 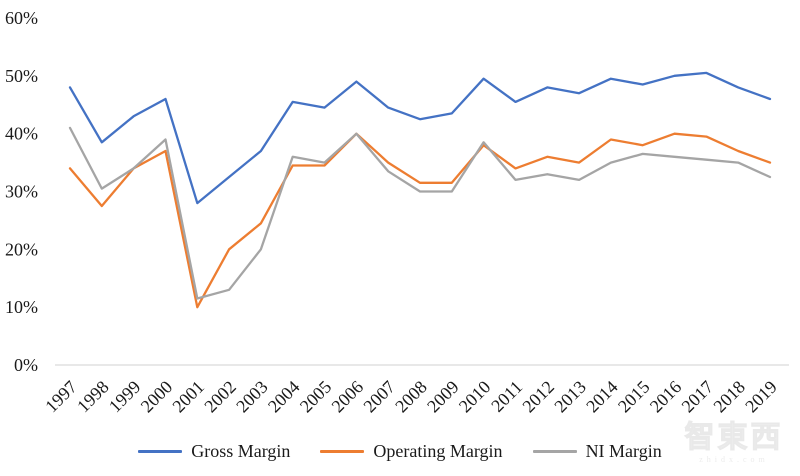 What do you see at coordinates (342, 451) in the screenshot?
I see `legend-swatch-operating-margin` at bounding box center [342, 451].